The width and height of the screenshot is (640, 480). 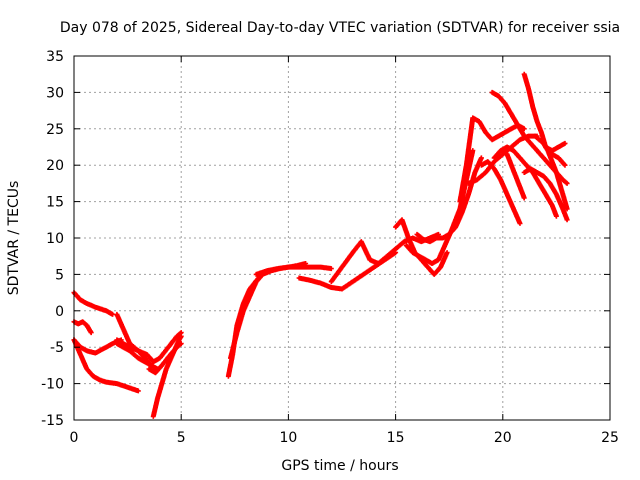 I want to click on x-tick-label: 20, so click(x=503, y=438).